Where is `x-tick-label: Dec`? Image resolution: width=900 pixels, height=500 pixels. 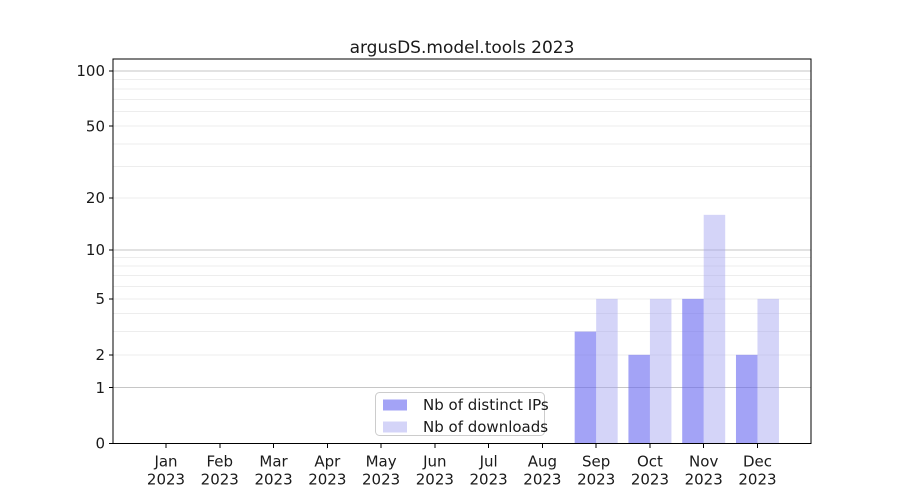 x-tick-label: Dec is located at coordinates (757, 462).